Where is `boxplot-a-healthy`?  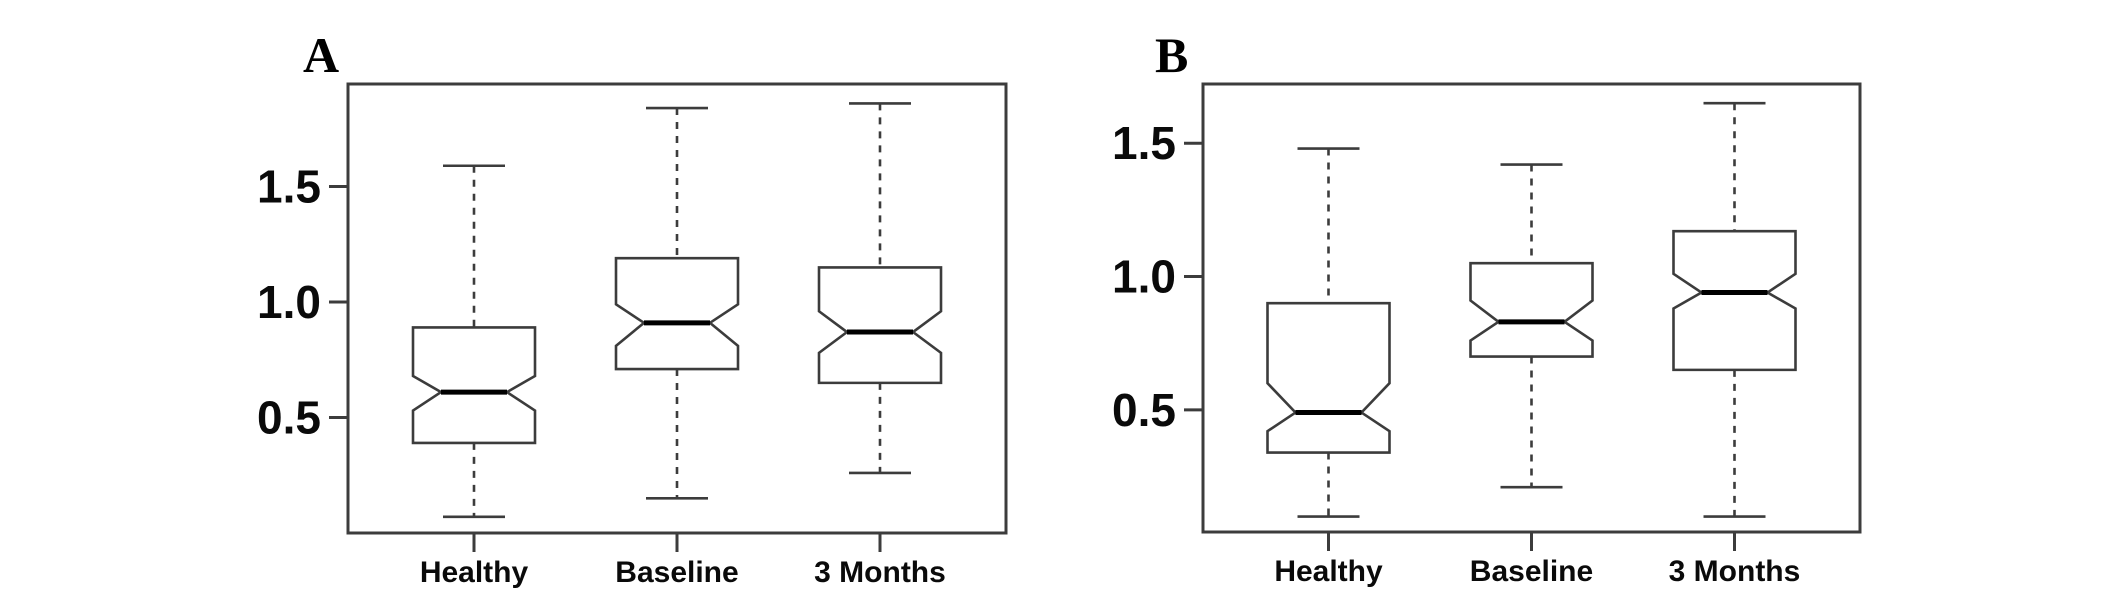 boxplot-a-healthy is located at coordinates (474, 341).